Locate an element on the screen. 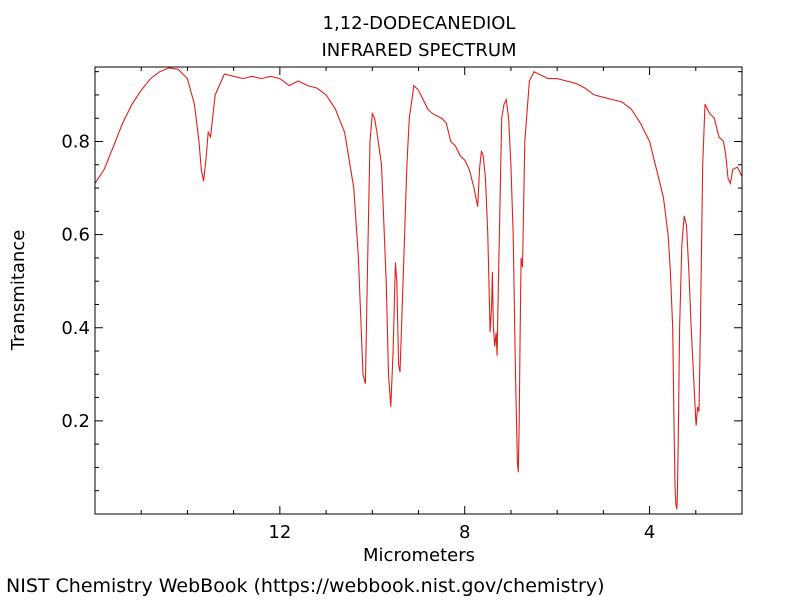  x-tick-label: 4 is located at coordinates (649, 532).